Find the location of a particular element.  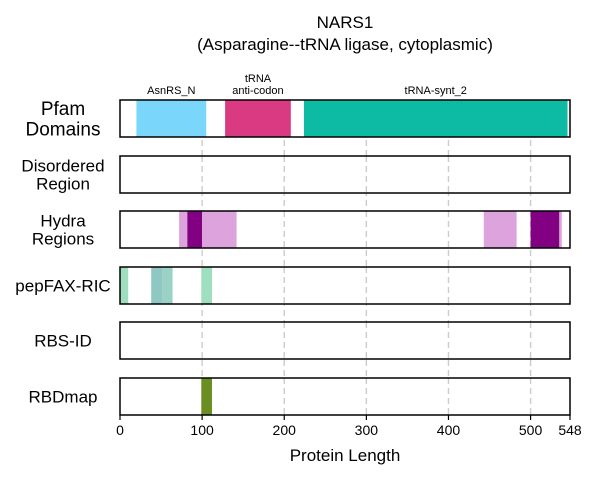

domain-label: tRNA is located at coordinates (258, 79).